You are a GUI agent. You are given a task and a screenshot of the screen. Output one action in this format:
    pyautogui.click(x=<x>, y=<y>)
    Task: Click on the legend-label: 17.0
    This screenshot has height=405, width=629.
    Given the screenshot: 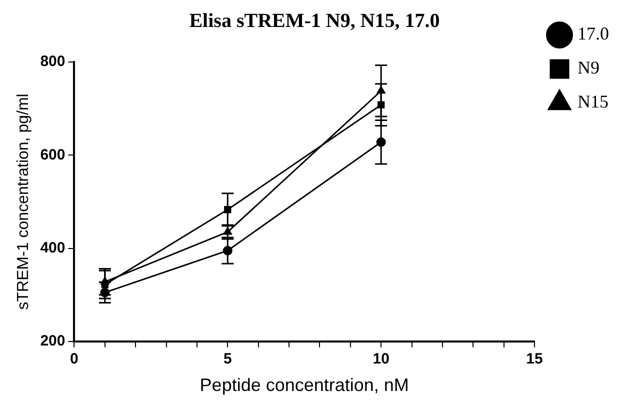 What is the action you would take?
    pyautogui.click(x=593, y=34)
    